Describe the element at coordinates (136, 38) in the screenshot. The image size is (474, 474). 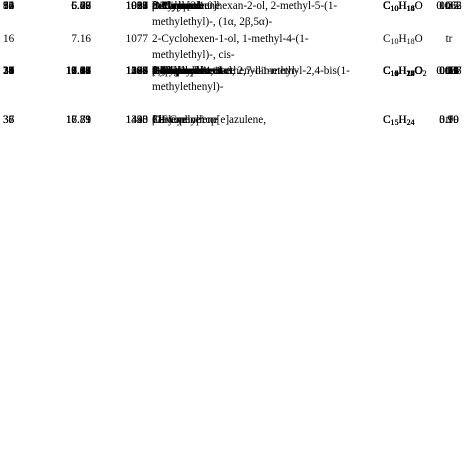
I see `retention-index: 1077` at that location.